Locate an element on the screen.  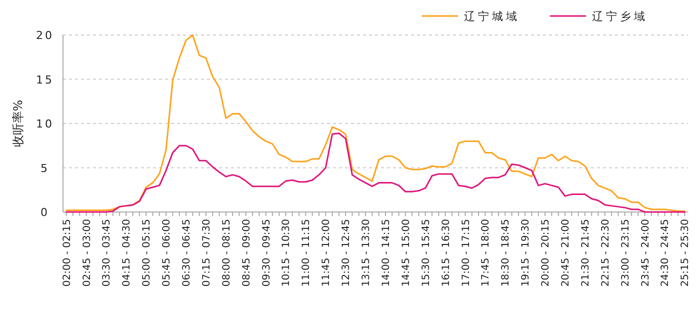
x-tick-label: 02:00 - 02:15 is located at coordinates (67, 253).